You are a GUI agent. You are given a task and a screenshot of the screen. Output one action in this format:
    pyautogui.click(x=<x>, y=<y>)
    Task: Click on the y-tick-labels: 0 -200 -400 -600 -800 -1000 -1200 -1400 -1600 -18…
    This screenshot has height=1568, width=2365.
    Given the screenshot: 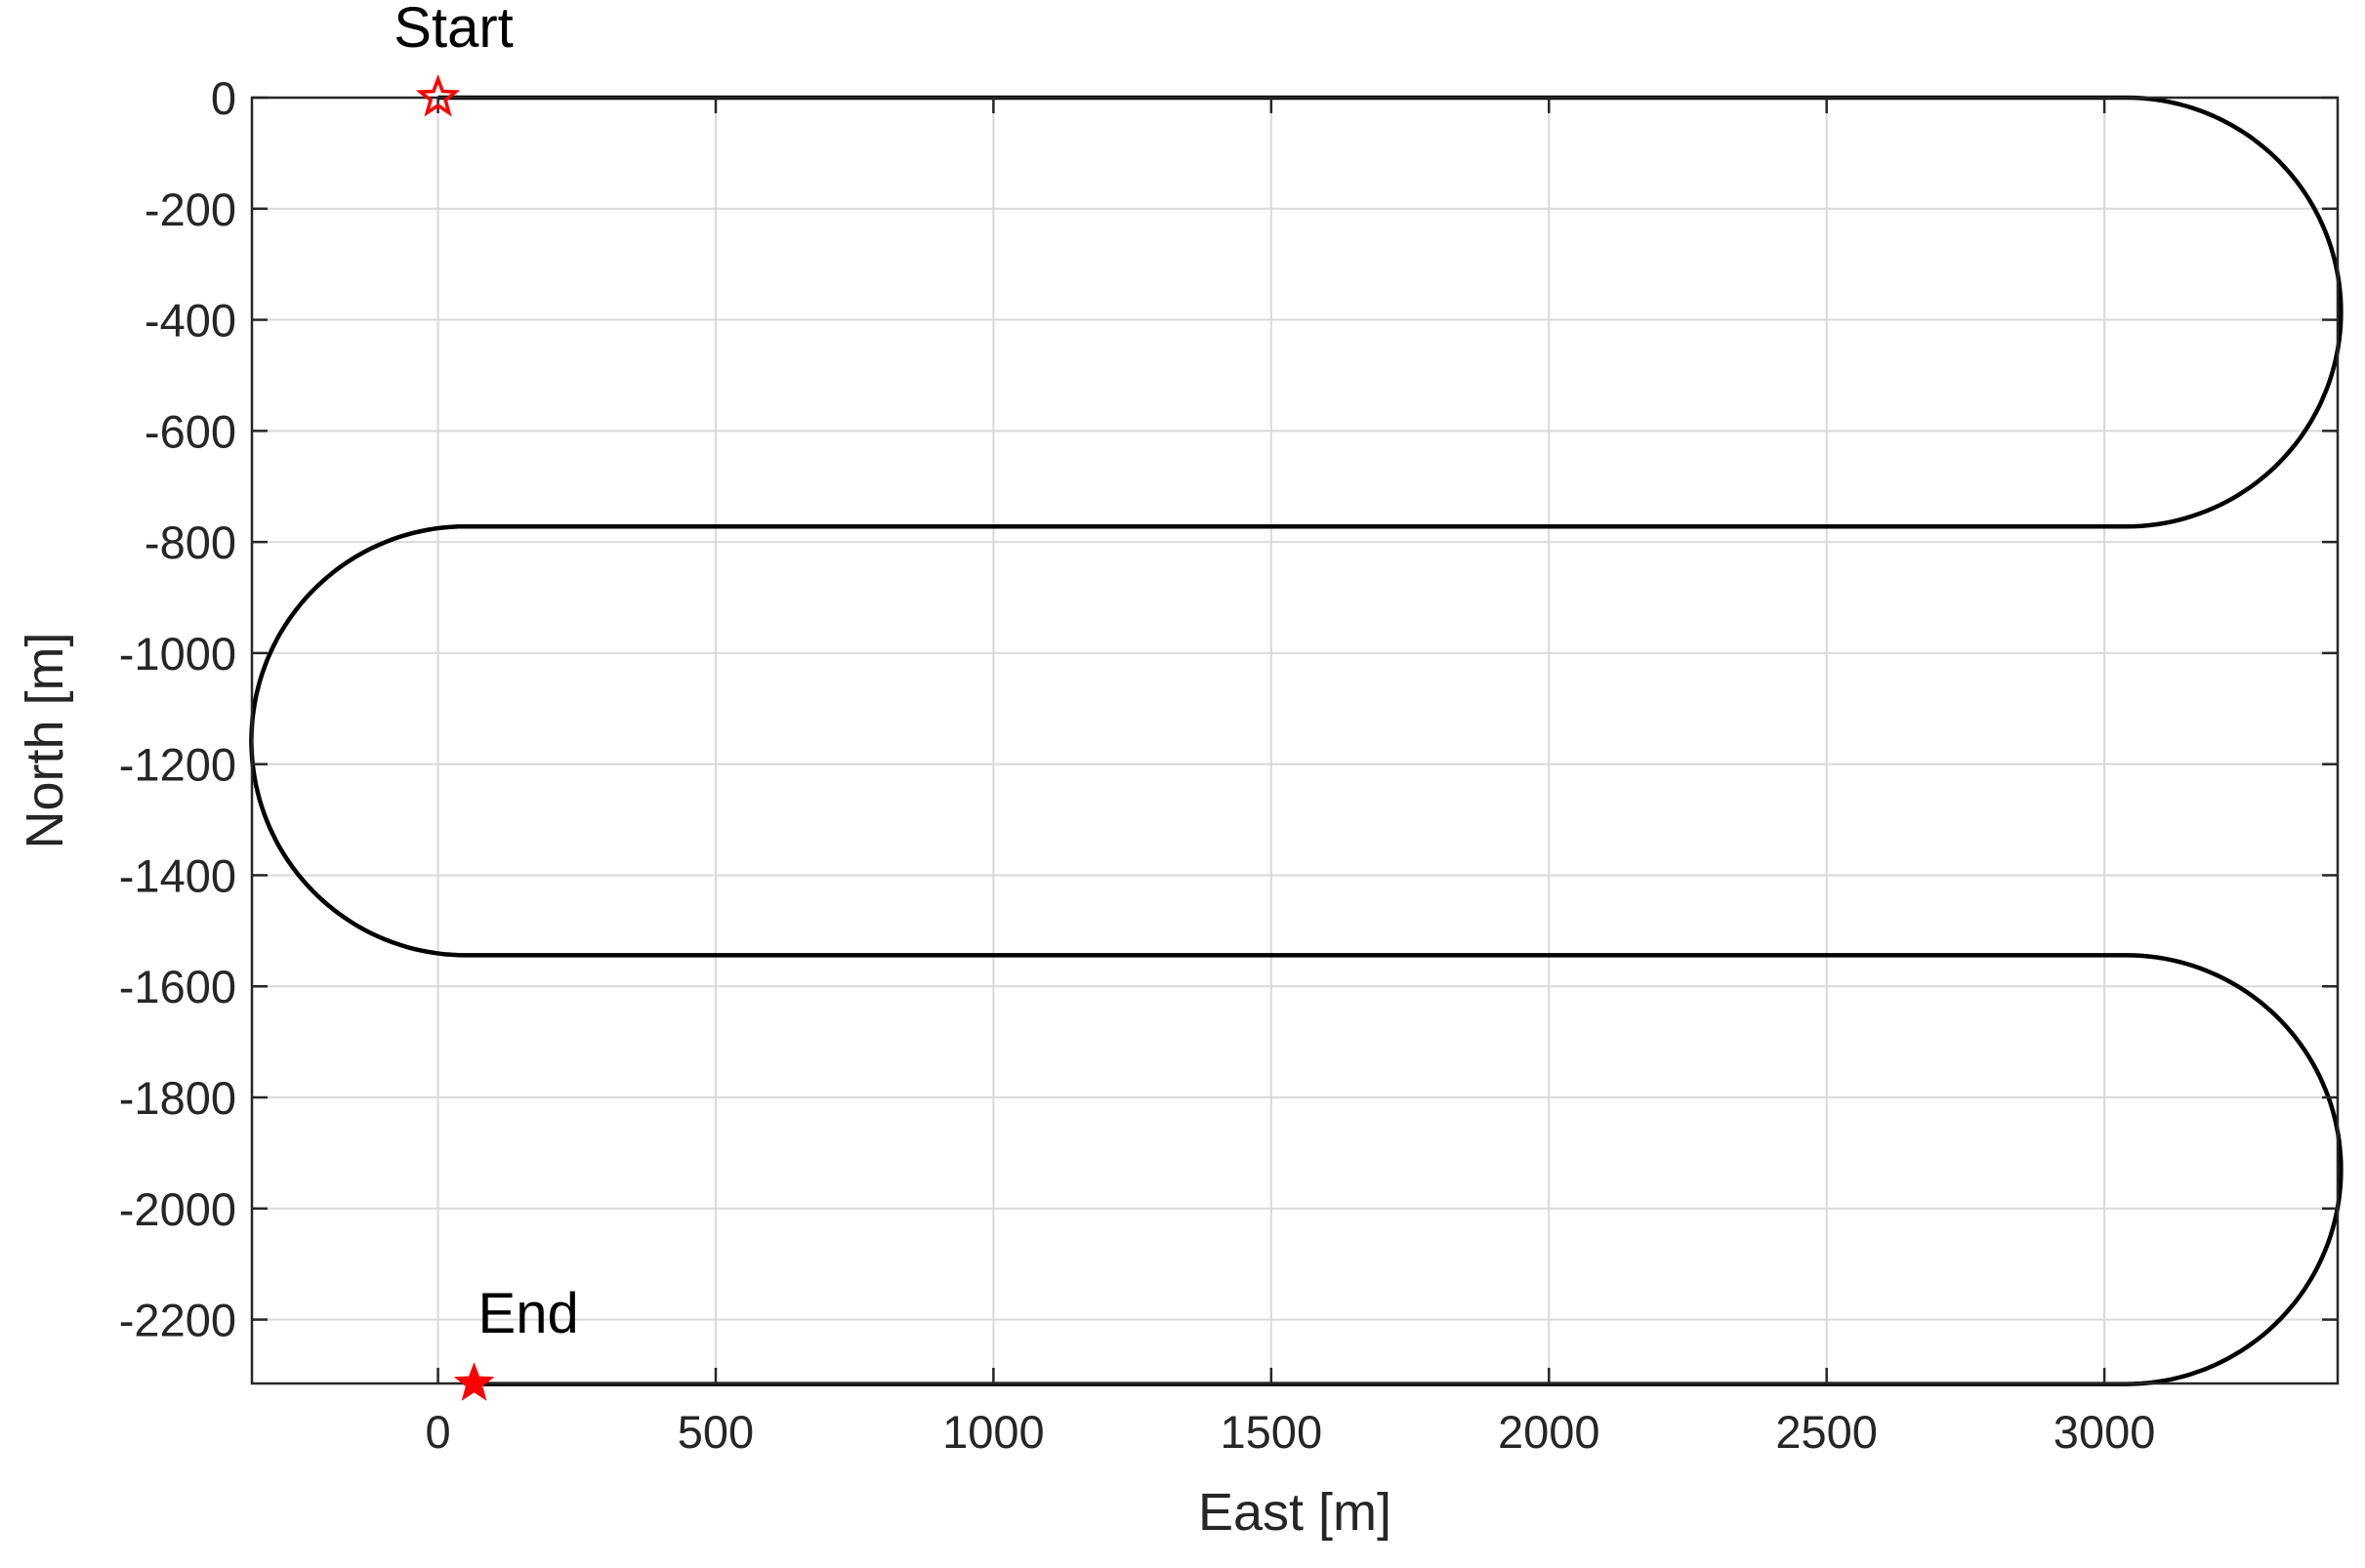 What is the action you would take?
    pyautogui.click(x=177, y=709)
    